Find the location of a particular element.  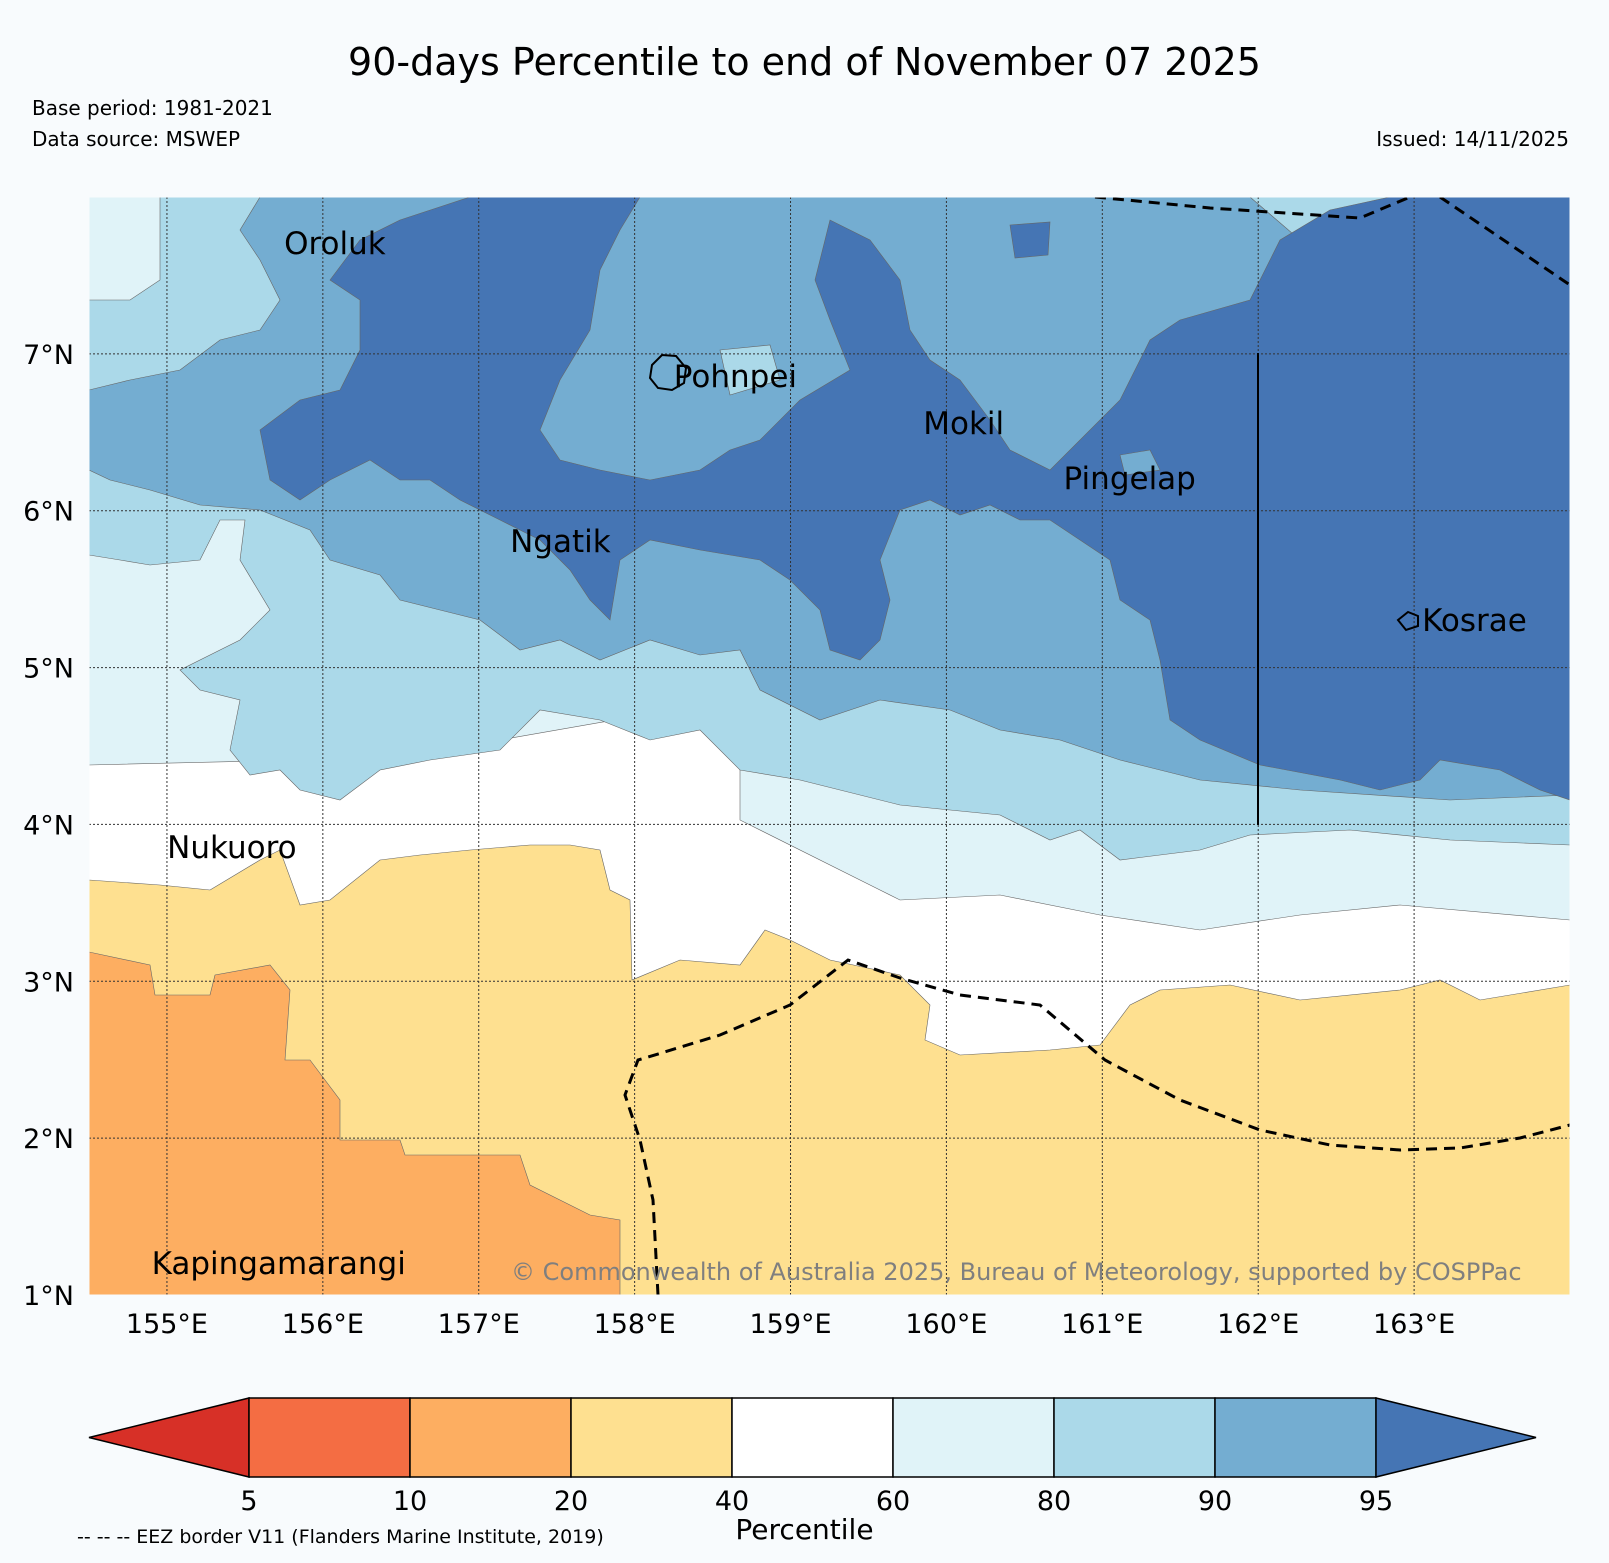

lon-tick-label: 159°E is located at coordinates (790, 1324).